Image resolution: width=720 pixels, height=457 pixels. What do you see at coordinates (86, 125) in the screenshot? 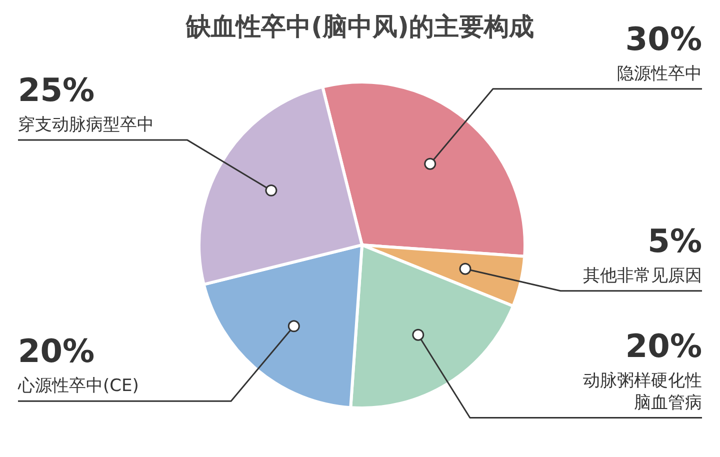
I see `slice-label: 穿支动脉病型卒中` at bounding box center [86, 125].